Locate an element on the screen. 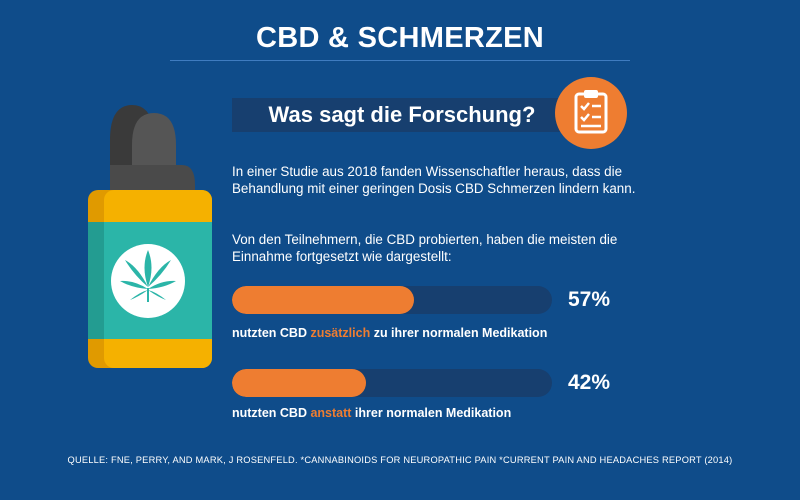  cbd-oil-bottle-icon is located at coordinates (150, 236).